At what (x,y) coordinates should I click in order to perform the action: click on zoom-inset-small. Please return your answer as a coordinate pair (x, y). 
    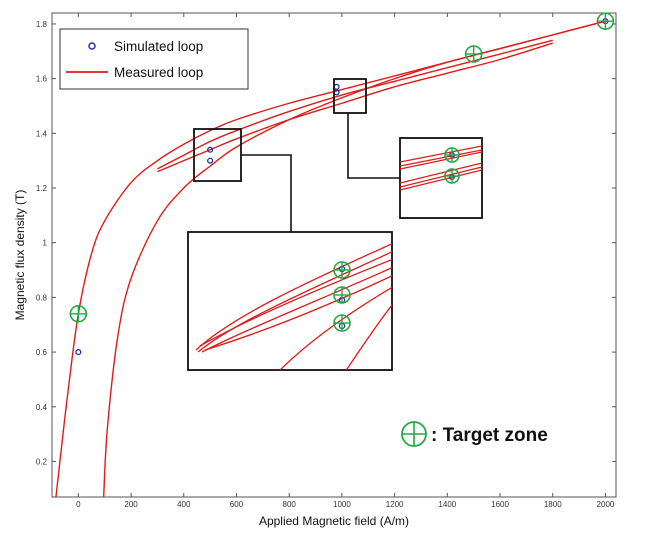
    Looking at the image, I should click on (441, 178).